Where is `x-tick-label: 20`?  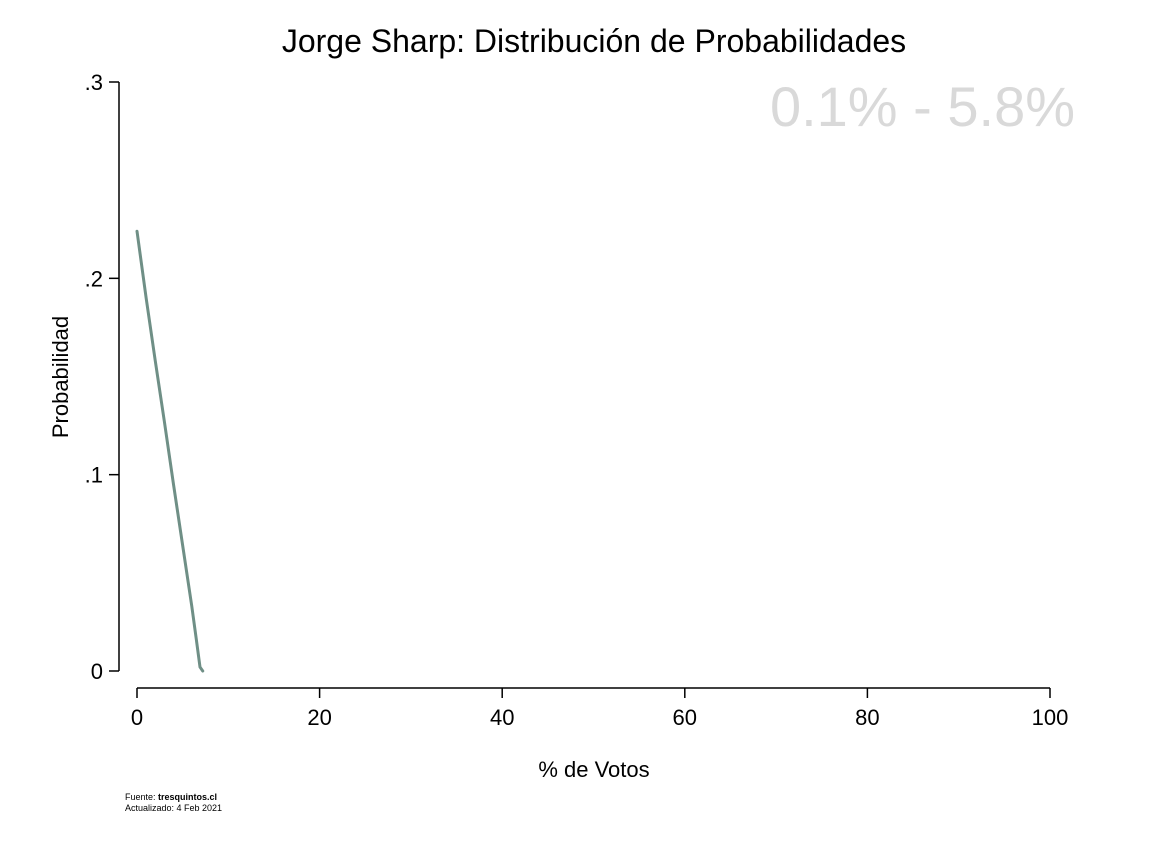
x-tick-label: 20 is located at coordinates (319, 717).